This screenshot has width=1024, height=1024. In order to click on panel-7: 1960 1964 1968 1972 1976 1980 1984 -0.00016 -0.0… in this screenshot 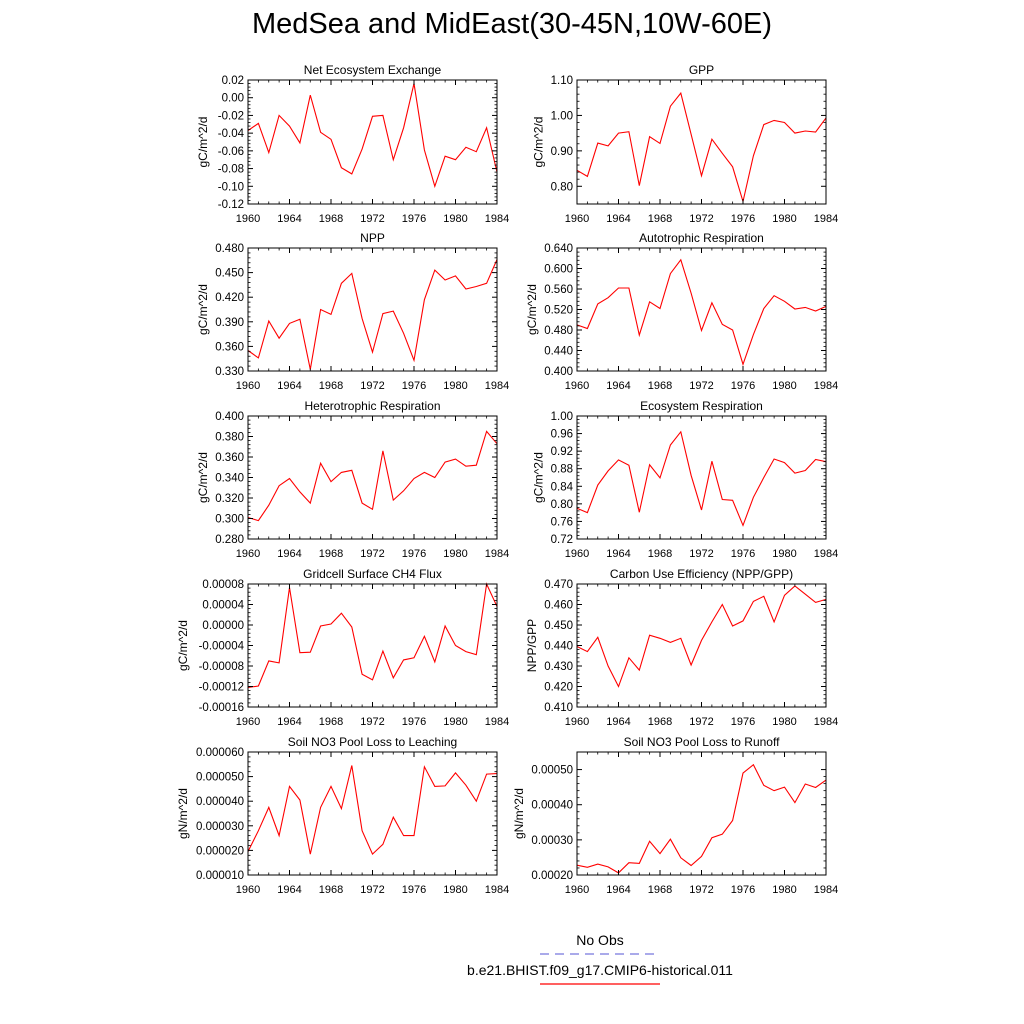, I will do `click(342, 647)`.